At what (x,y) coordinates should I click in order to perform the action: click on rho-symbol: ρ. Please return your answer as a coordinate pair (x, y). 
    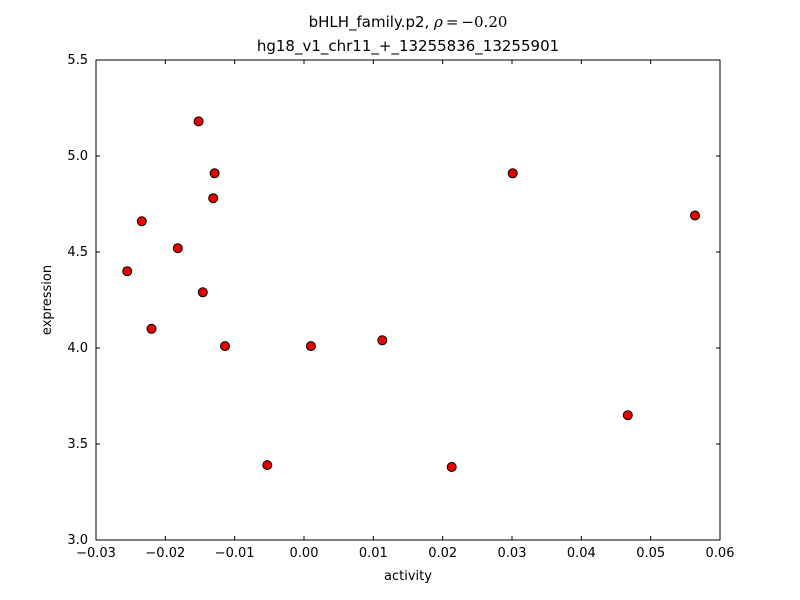
    Looking at the image, I should click on (438, 22).